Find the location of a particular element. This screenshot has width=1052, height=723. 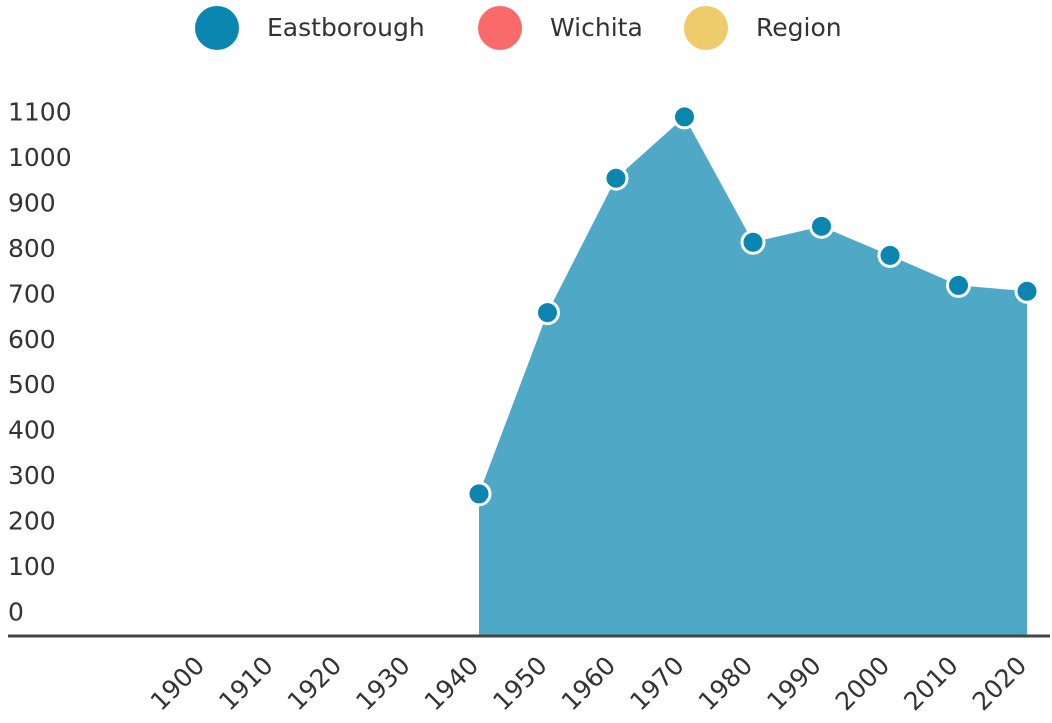

x-tick-label: 2010 is located at coordinates (930, 683).